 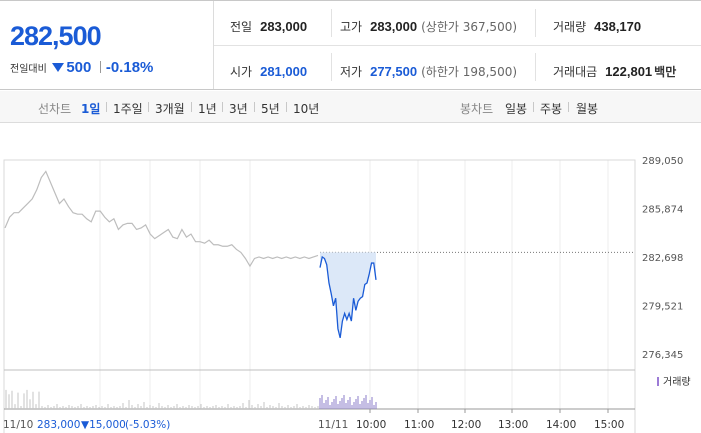 I want to click on change-row: 전일대비 500 -0.18%, so click(x=81, y=67).